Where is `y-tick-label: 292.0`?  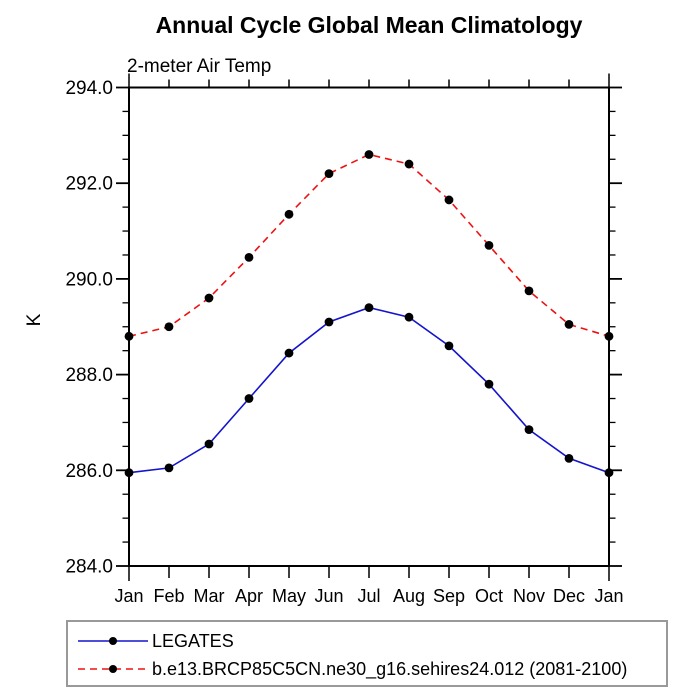
y-tick-label: 292.0 is located at coordinates (89, 184).